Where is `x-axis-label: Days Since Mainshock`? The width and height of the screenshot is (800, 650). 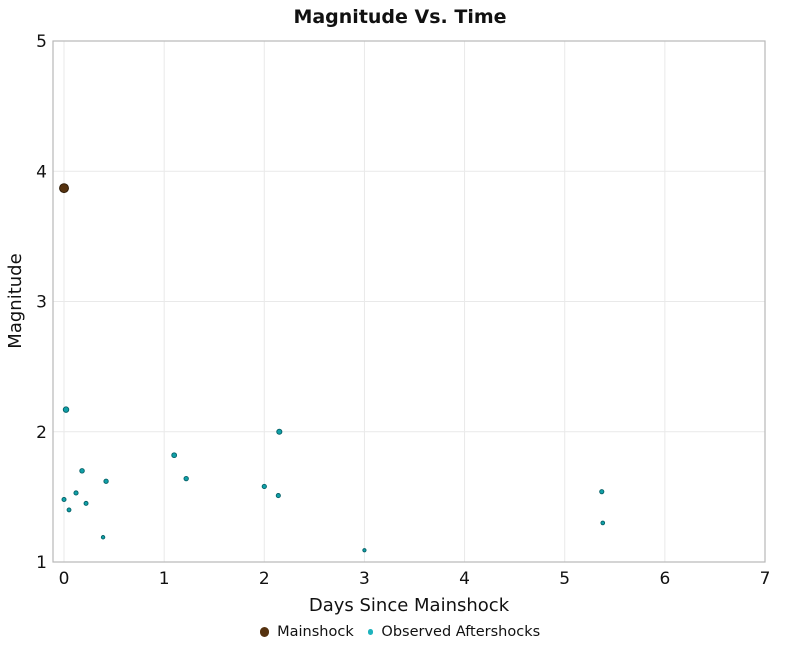 x-axis-label: Days Since Mainshock is located at coordinates (409, 605).